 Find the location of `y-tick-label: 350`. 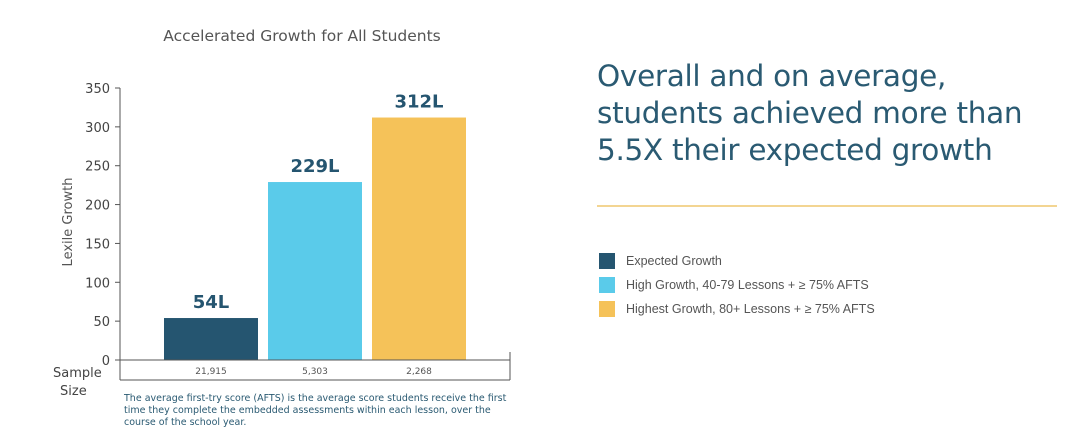

y-tick-label: 350 is located at coordinates (97, 89).